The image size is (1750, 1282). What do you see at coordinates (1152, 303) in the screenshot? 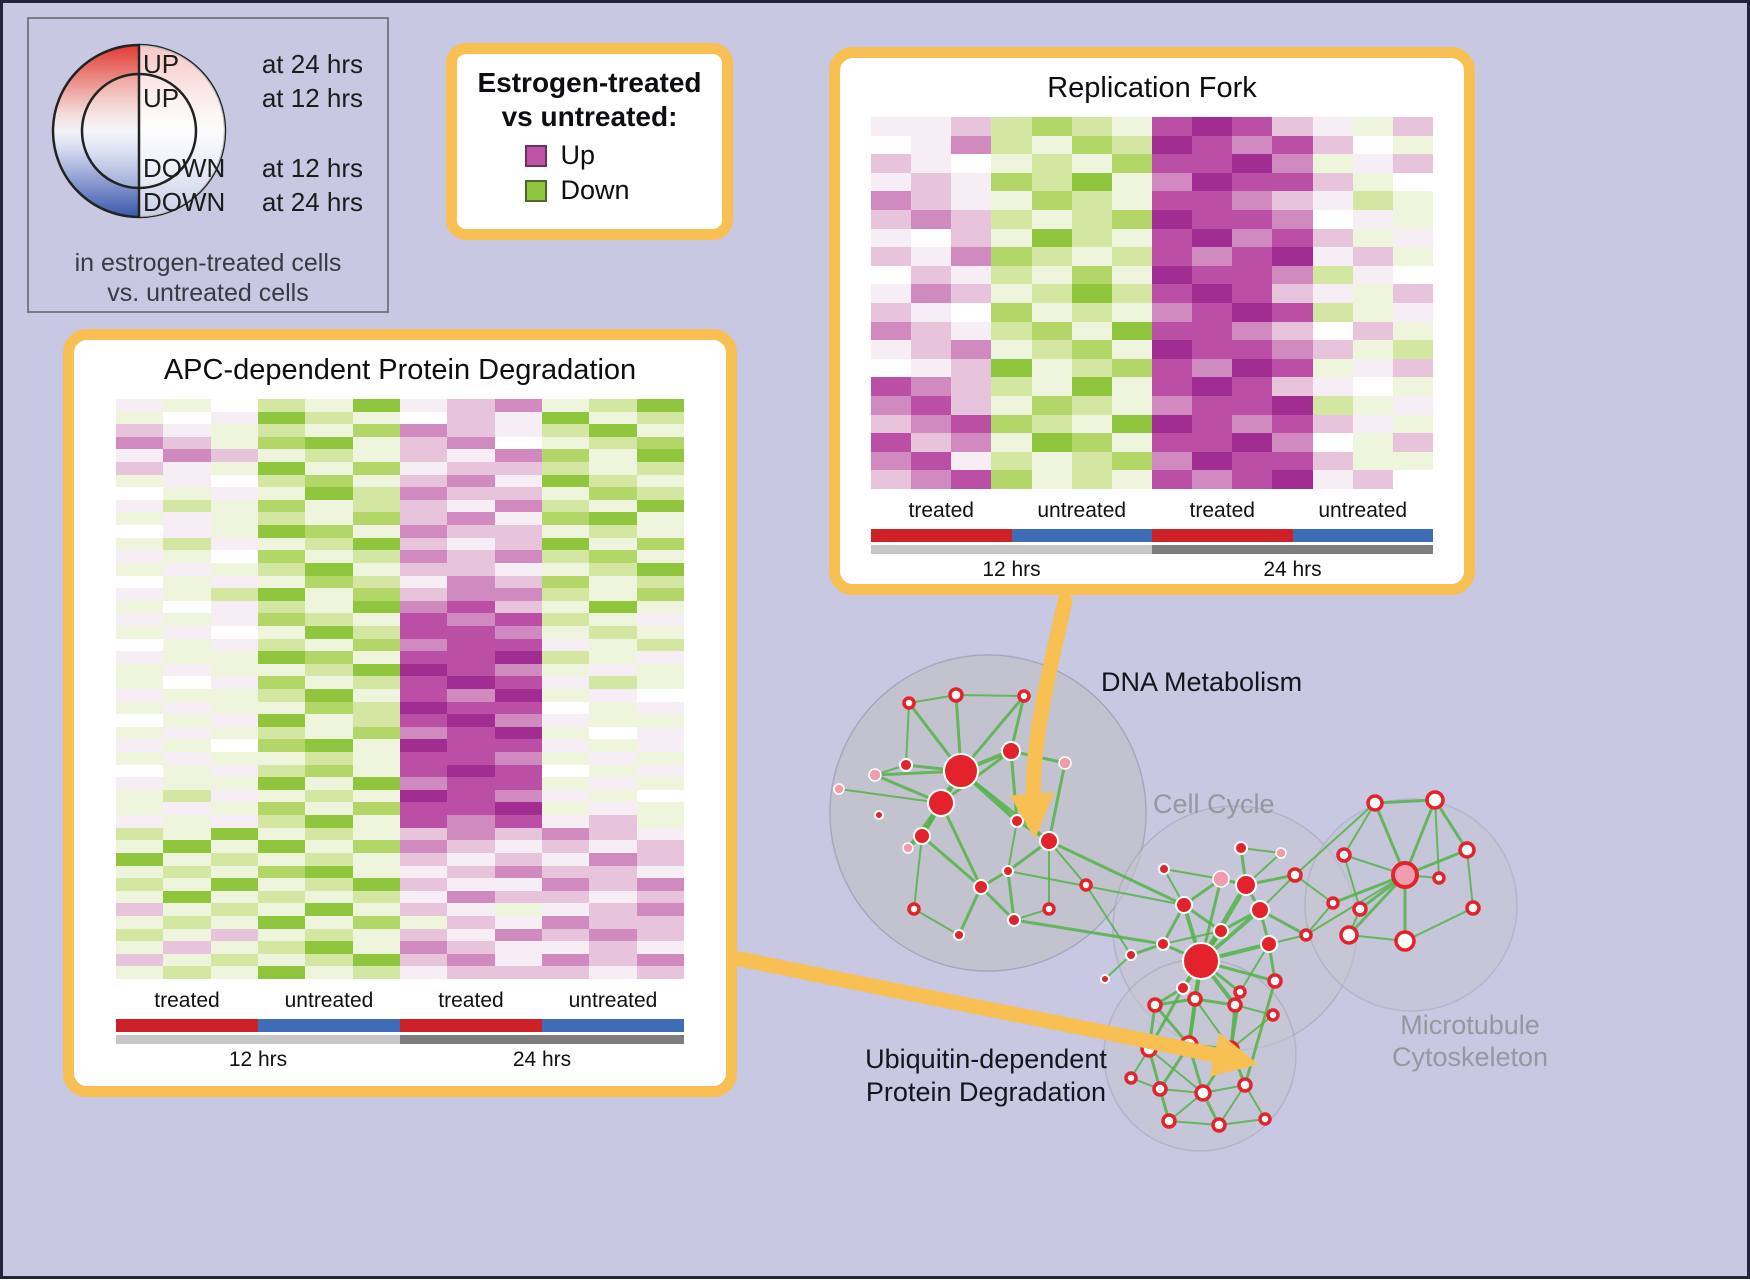
I see `replication-fork-heatmap` at bounding box center [1152, 303].